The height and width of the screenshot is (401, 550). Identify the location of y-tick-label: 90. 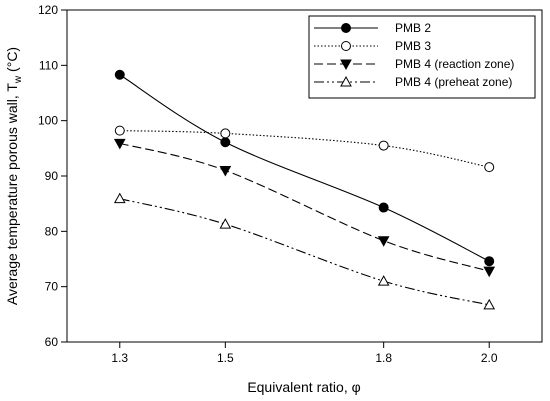
(52, 176).